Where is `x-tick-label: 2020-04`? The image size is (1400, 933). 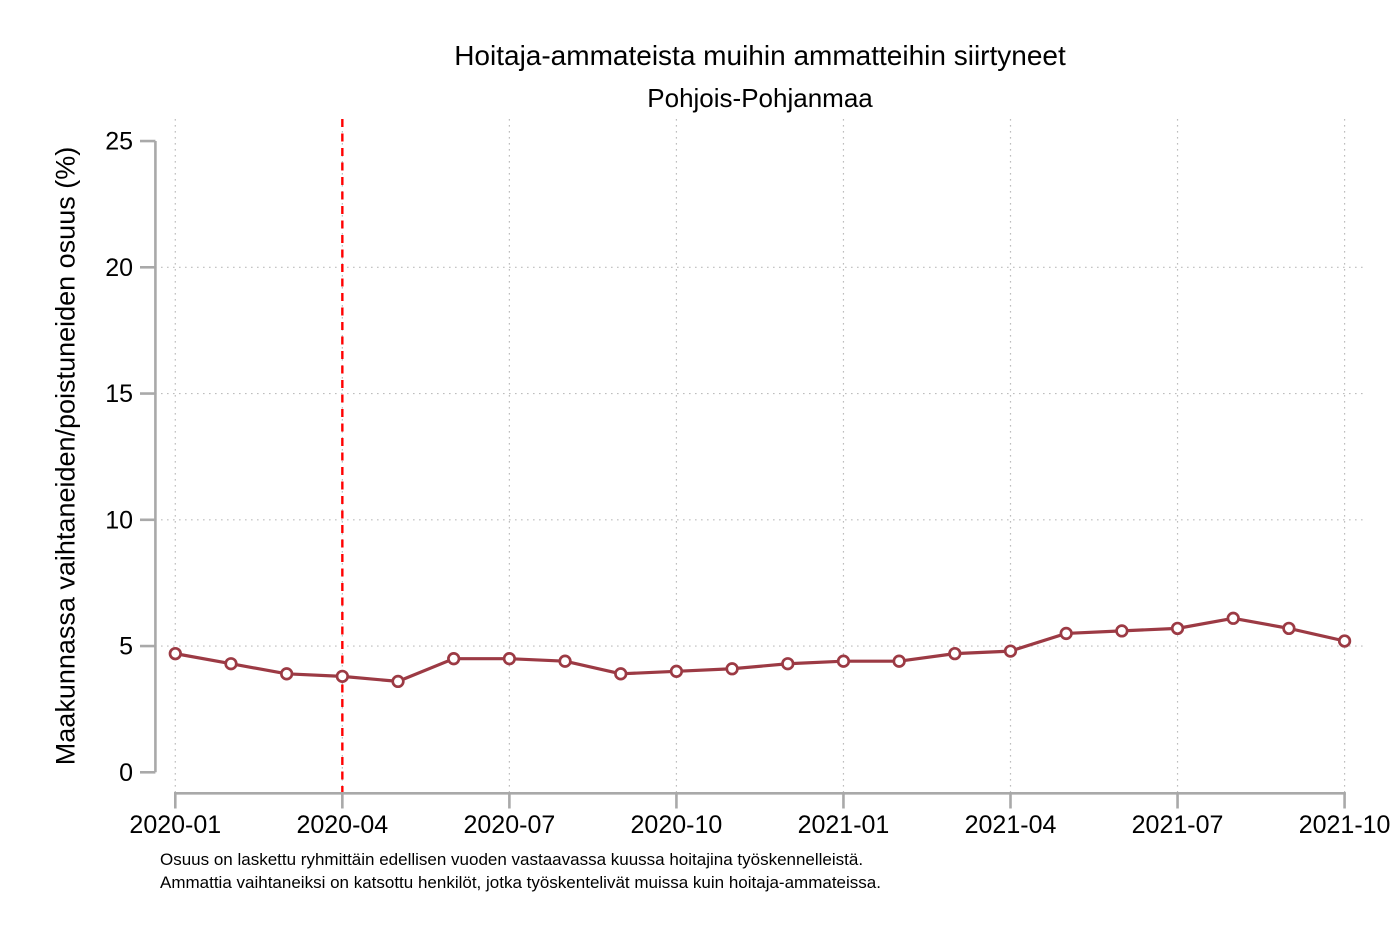
x-tick-label: 2020-04 is located at coordinates (342, 825).